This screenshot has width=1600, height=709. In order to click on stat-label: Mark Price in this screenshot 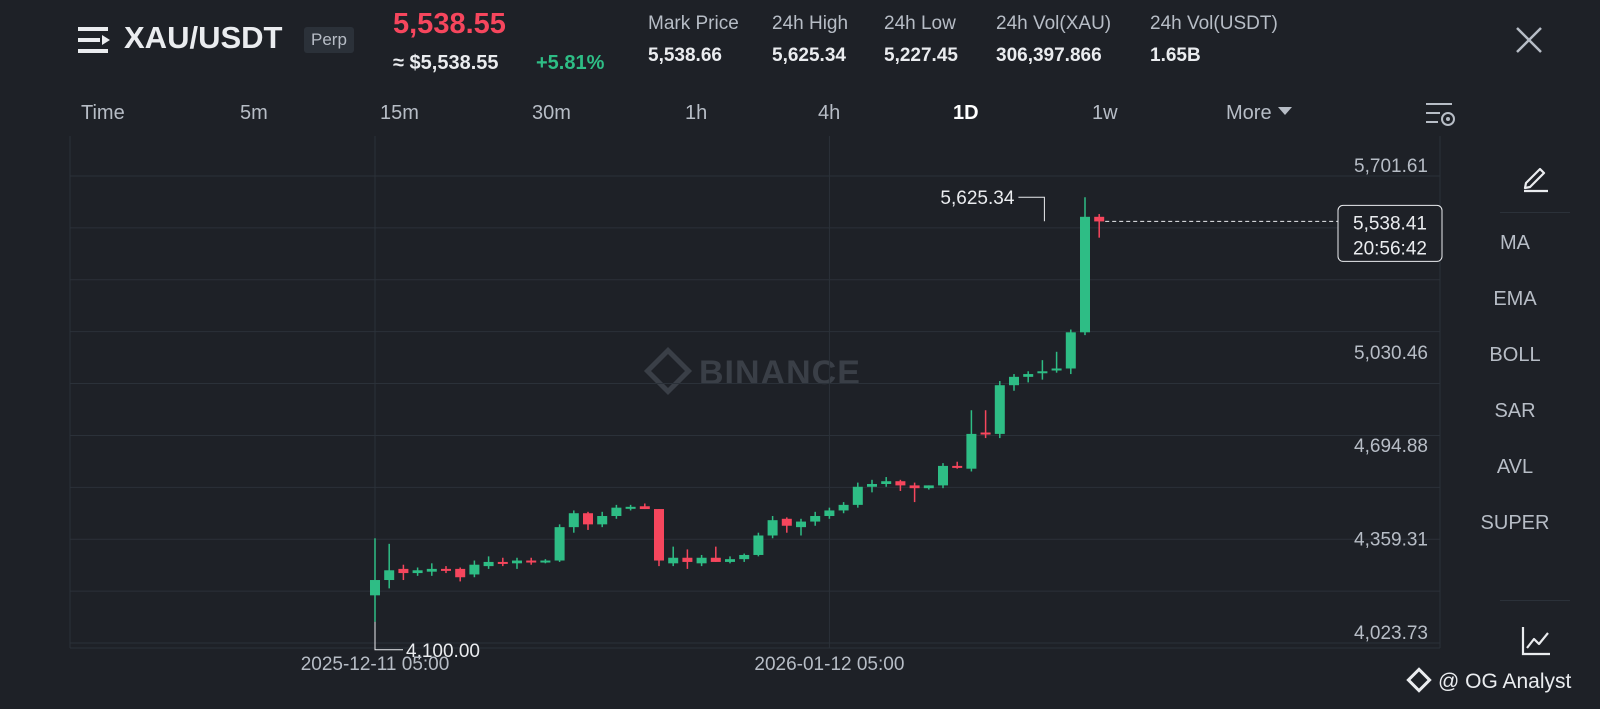, I will do `click(693, 23)`.